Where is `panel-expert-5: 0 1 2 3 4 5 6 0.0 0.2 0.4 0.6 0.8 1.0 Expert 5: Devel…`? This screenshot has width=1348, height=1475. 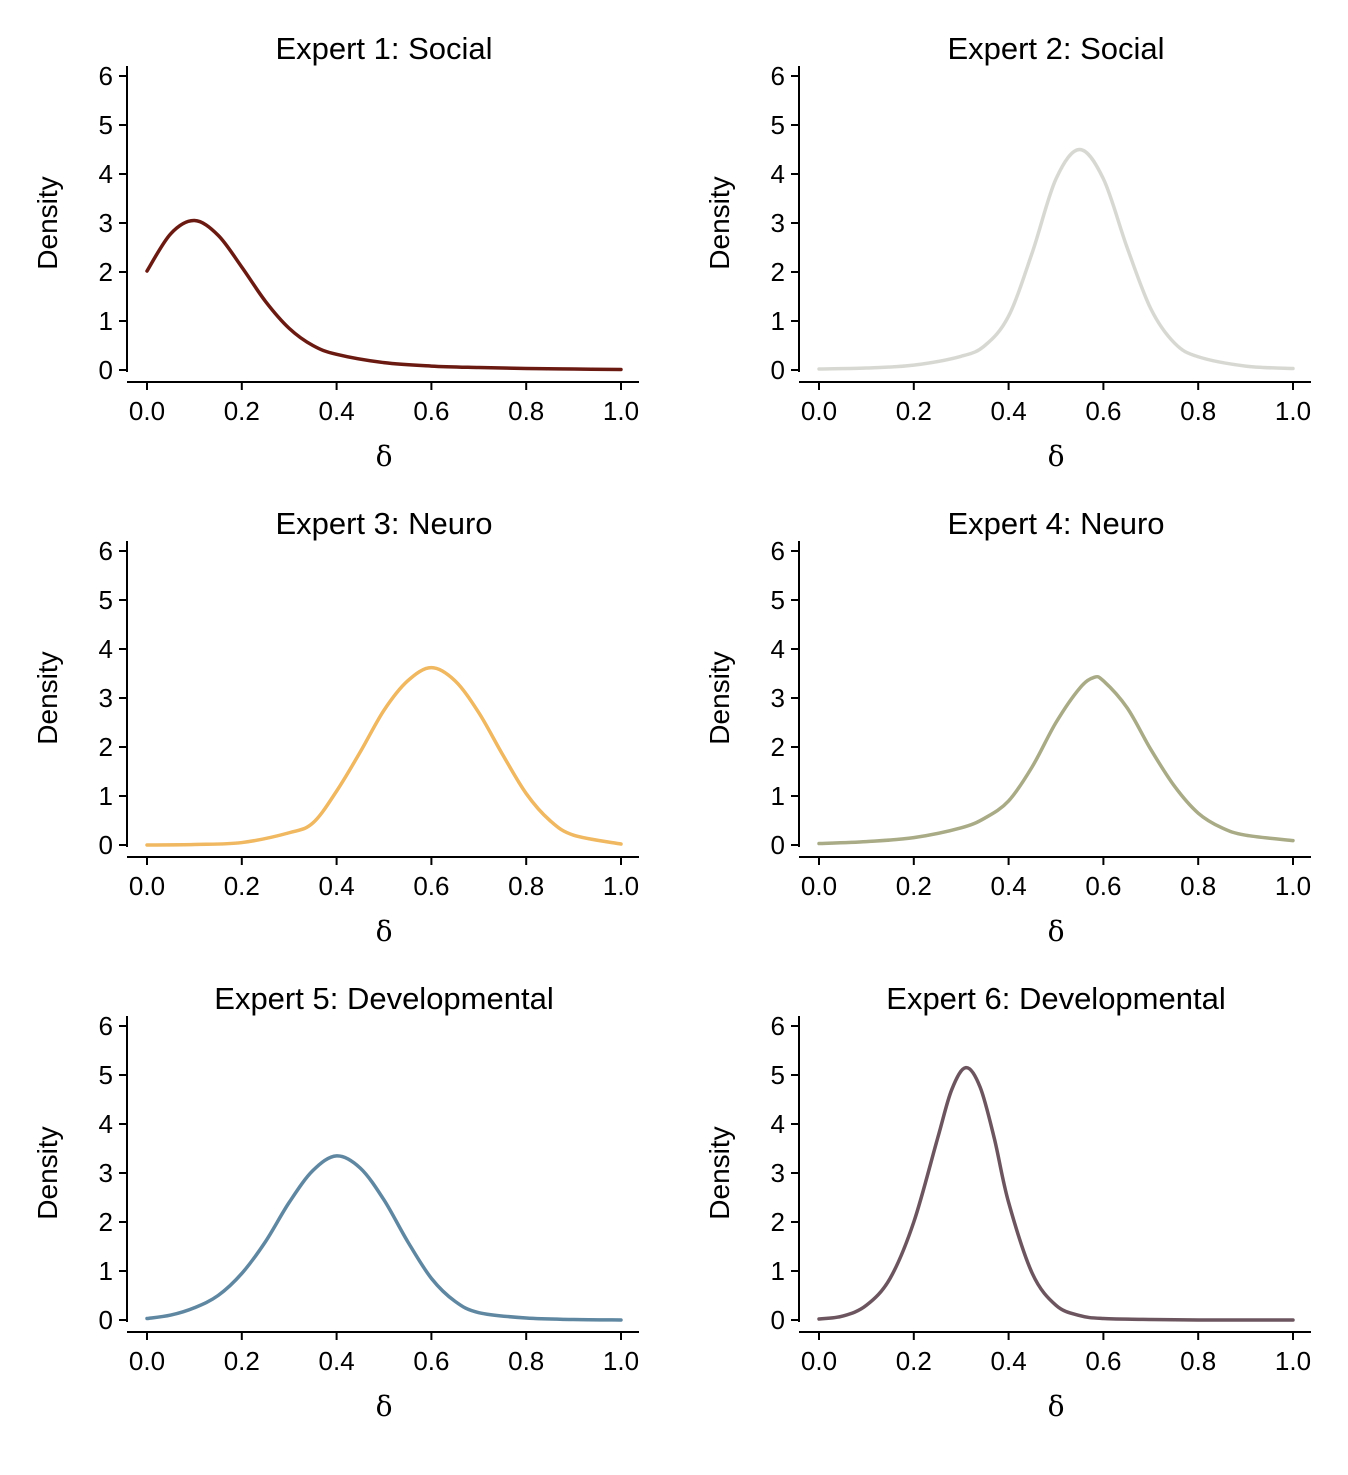 panel-expert-5: 0 1 2 3 4 5 6 0.0 0.2 0.4 0.6 0.8 1.0 Expert 5: Devel… is located at coordinates (335, 1202).